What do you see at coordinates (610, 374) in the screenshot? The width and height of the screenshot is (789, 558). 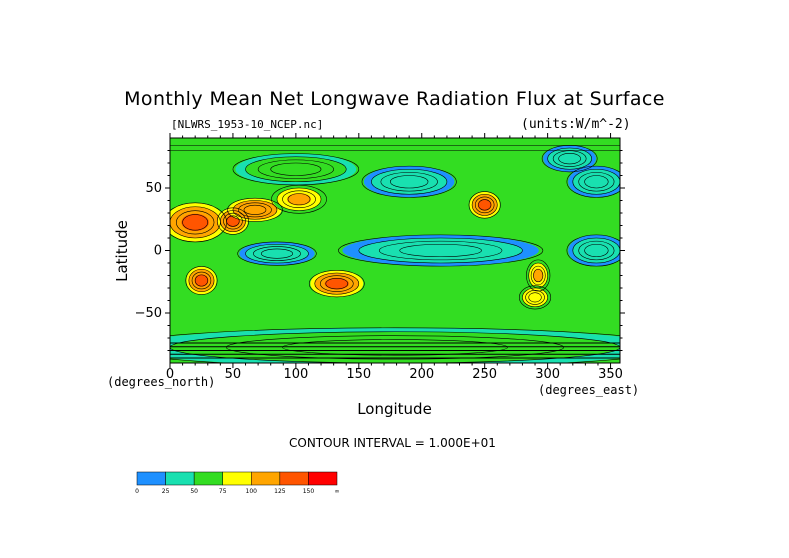 I see `x-tick-label: 350` at bounding box center [610, 374].